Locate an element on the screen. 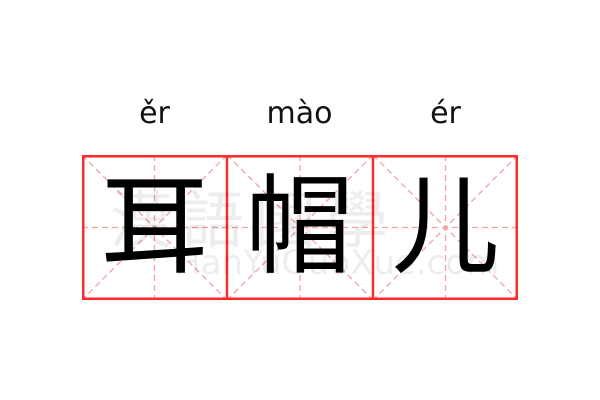  hanzi-er3: 耳 is located at coordinates (154, 227).